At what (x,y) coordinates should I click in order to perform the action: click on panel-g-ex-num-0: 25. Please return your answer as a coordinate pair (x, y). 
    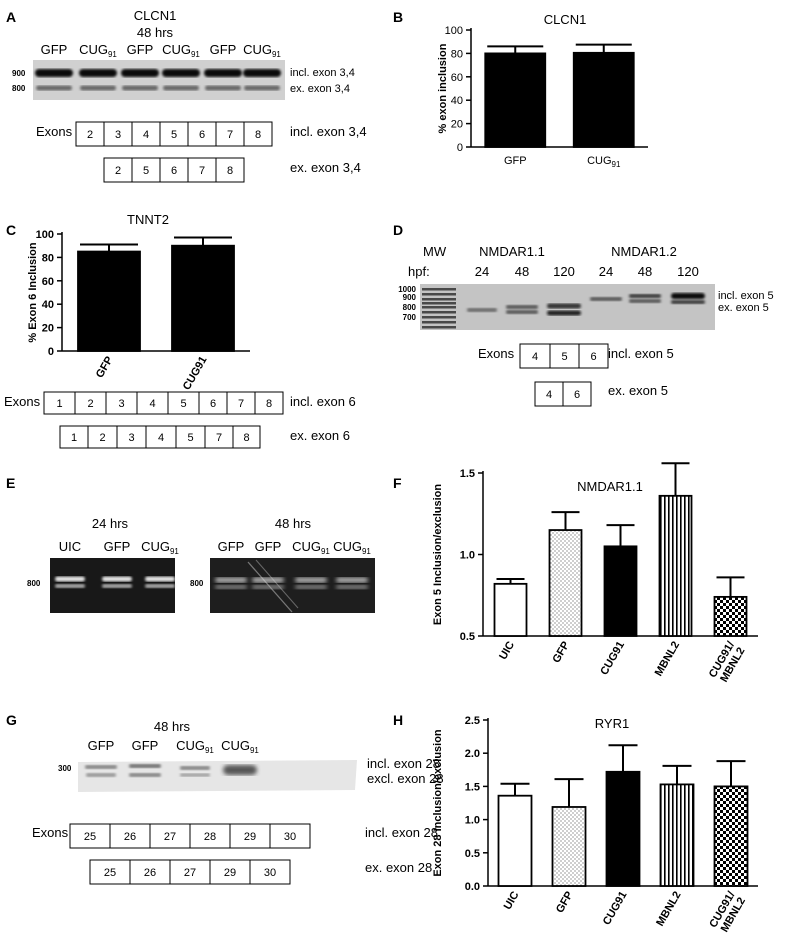
    Looking at the image, I should click on (110, 873).